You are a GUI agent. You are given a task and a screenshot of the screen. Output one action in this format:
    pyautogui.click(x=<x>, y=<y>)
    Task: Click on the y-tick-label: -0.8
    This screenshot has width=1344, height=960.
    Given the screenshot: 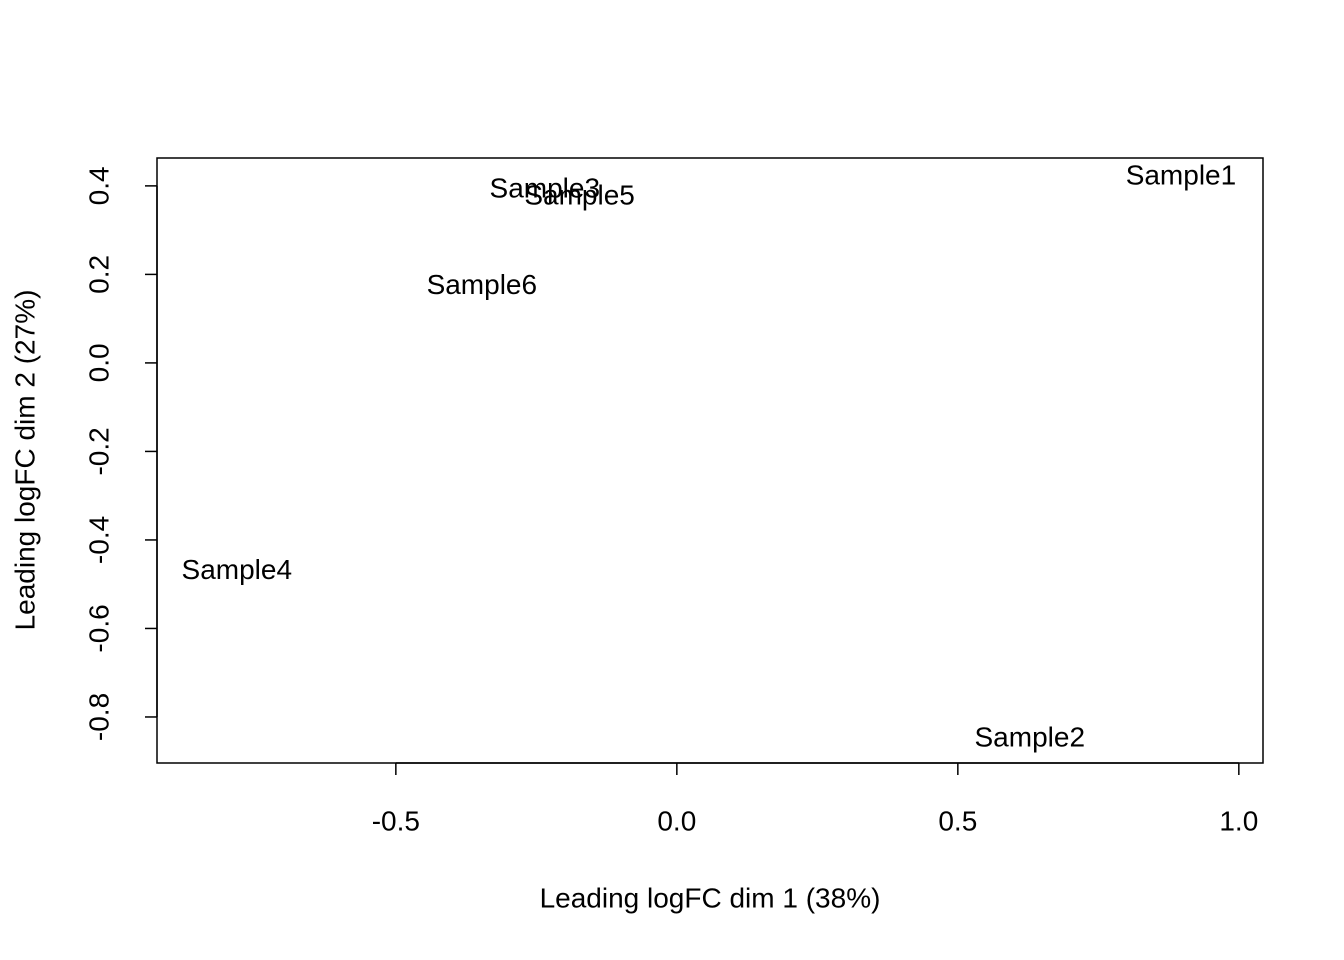 What is the action you would take?
    pyautogui.click(x=98, y=717)
    